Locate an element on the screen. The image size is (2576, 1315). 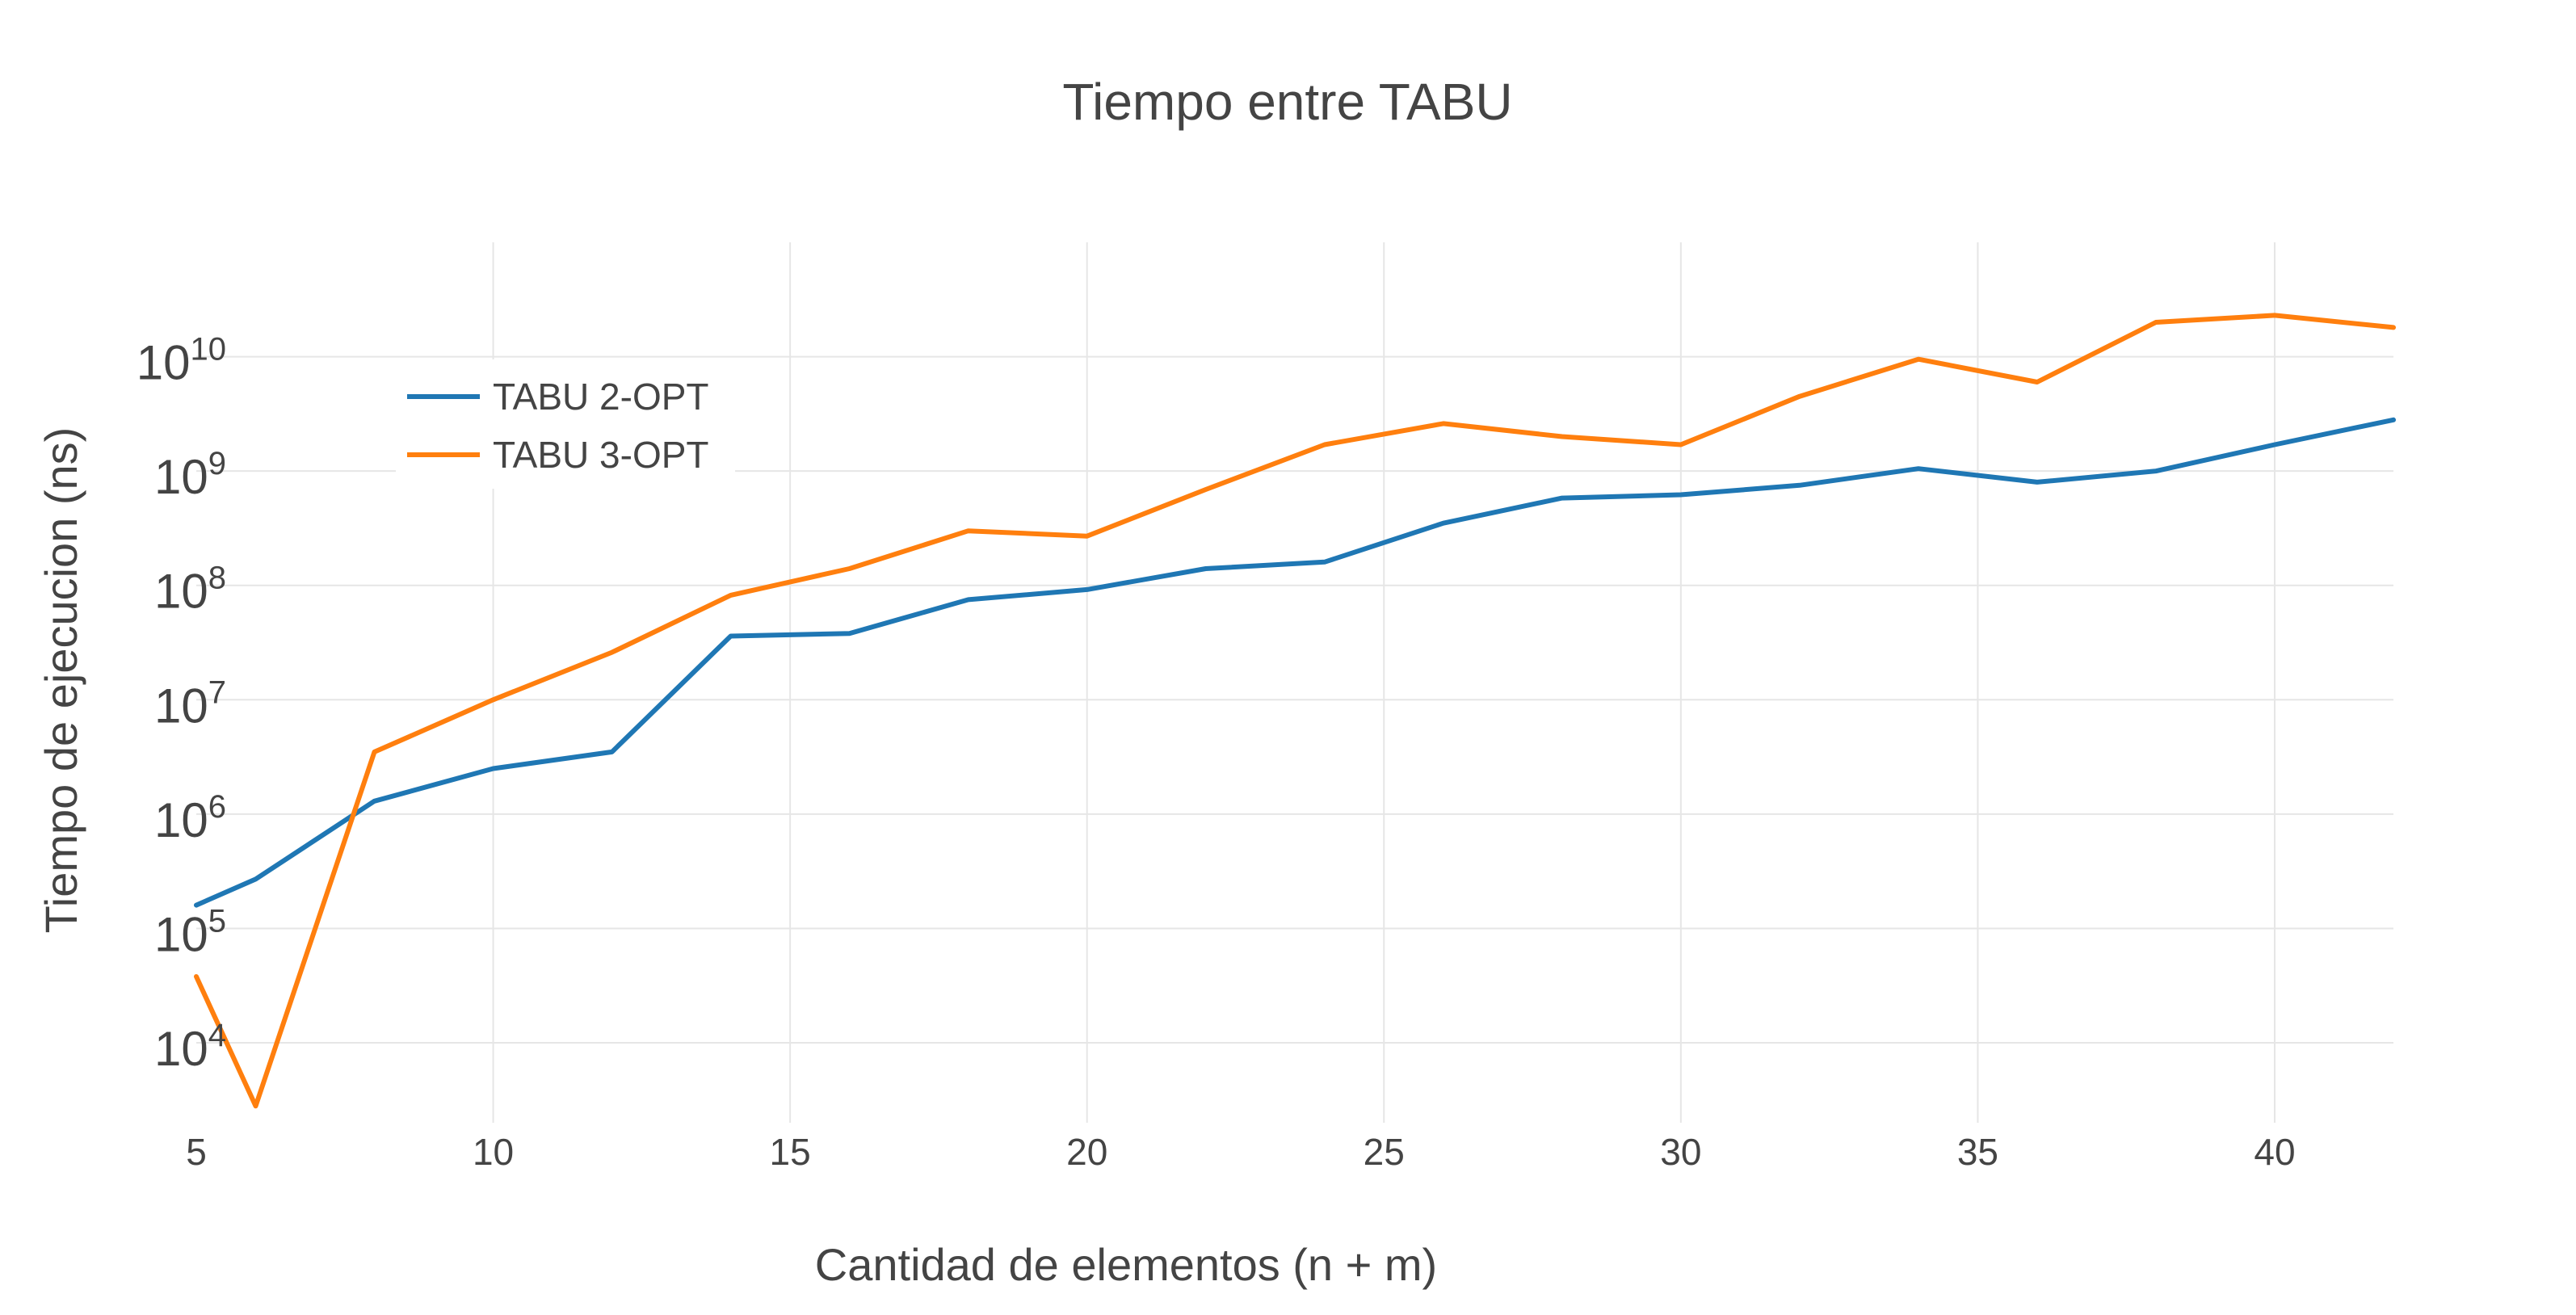
x-axis-title: Cantidad de elementos (n + m) is located at coordinates (1126, 1264).